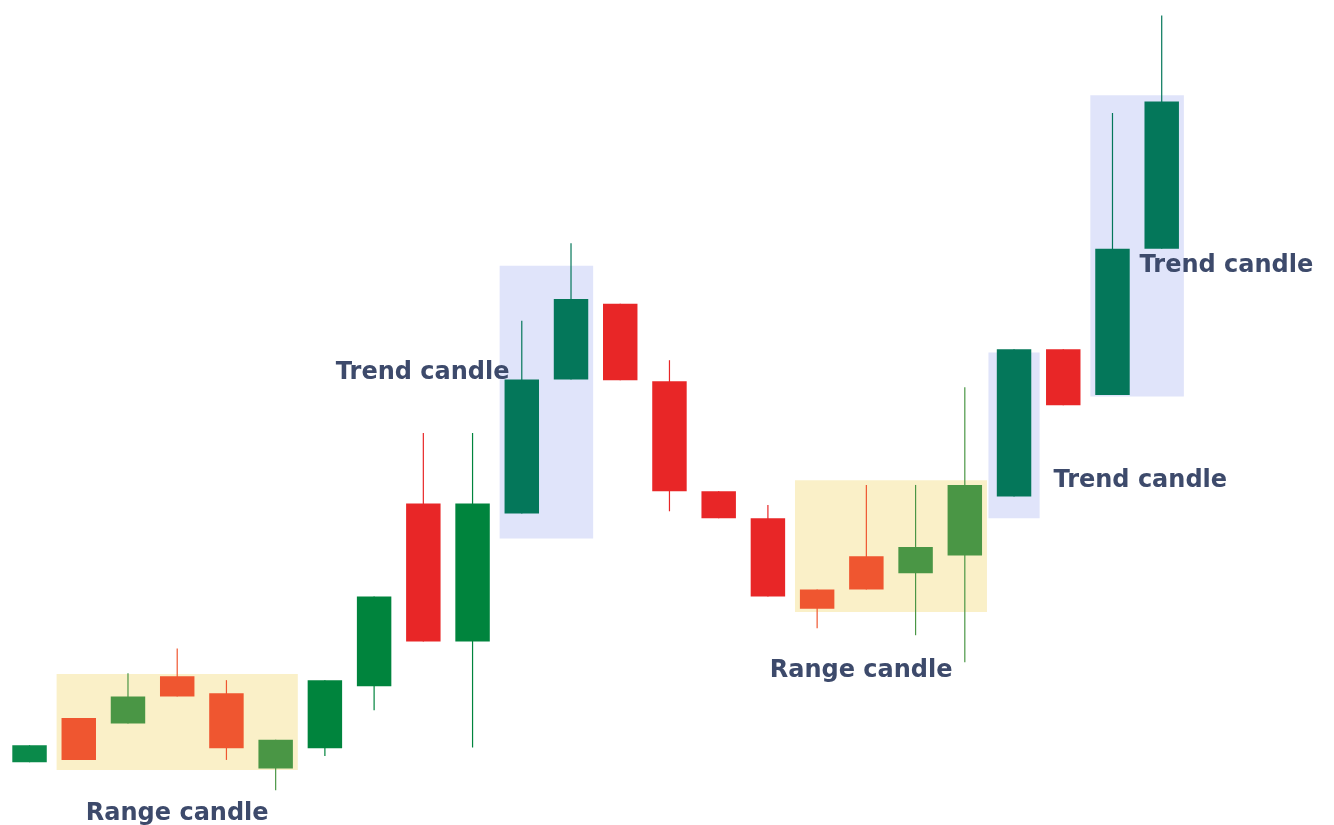 Image resolution: width=1334 pixels, height=825 pixels. I want to click on text: Range candle, so click(177, 811).